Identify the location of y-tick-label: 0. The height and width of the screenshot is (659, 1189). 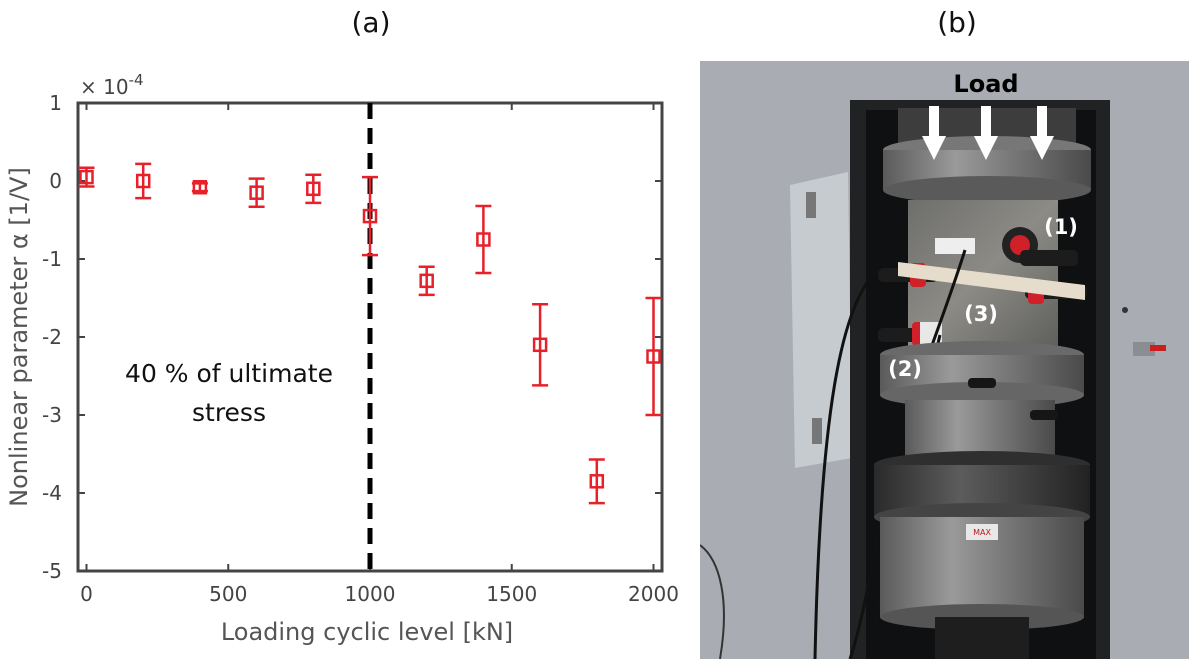
(55, 181).